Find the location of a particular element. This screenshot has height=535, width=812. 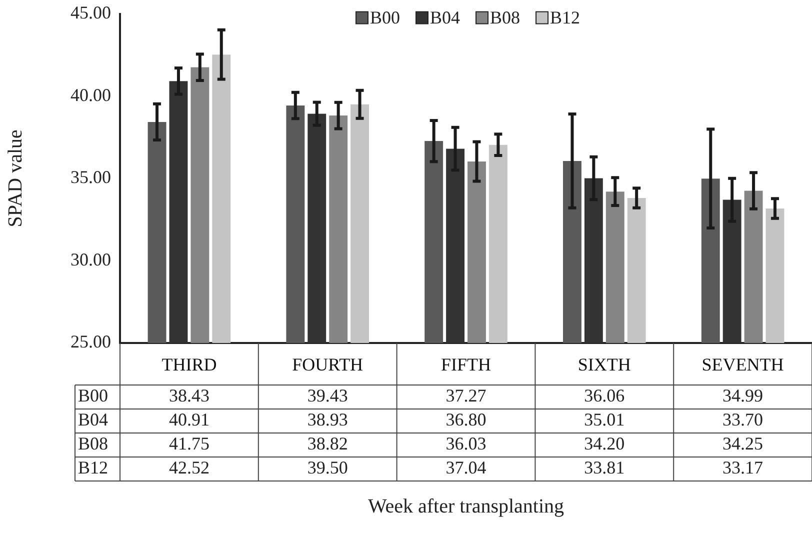

data-label: 40.91 is located at coordinates (189, 420).